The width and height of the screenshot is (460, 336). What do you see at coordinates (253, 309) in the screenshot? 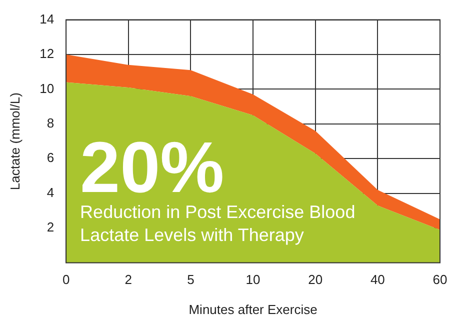
I see `x-axis-title: Minutes after Exercise` at bounding box center [253, 309].